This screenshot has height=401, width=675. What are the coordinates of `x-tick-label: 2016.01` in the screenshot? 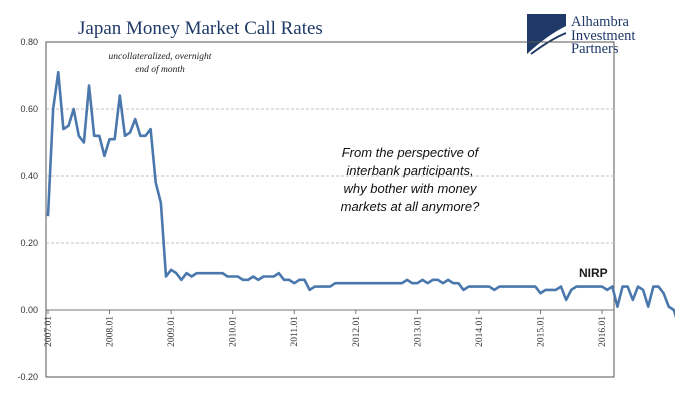 It's located at (603, 331).